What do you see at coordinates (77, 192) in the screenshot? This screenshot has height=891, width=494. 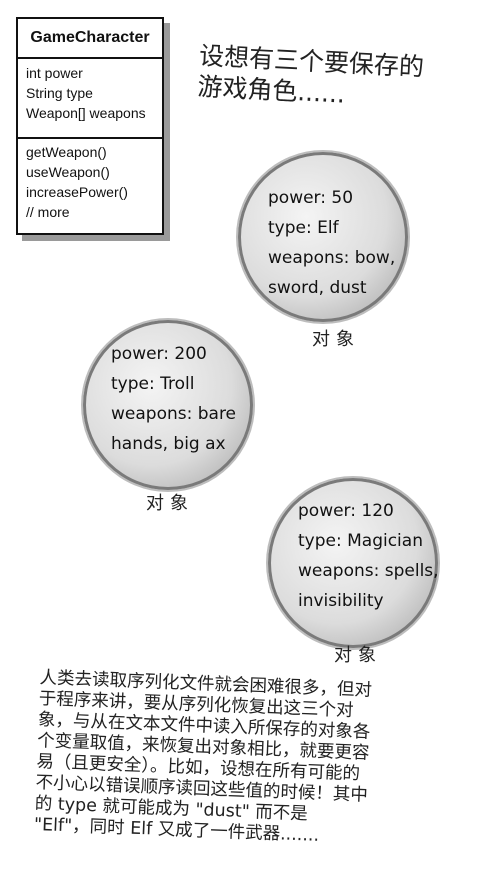 I see `uml-method: increasePower()` at bounding box center [77, 192].